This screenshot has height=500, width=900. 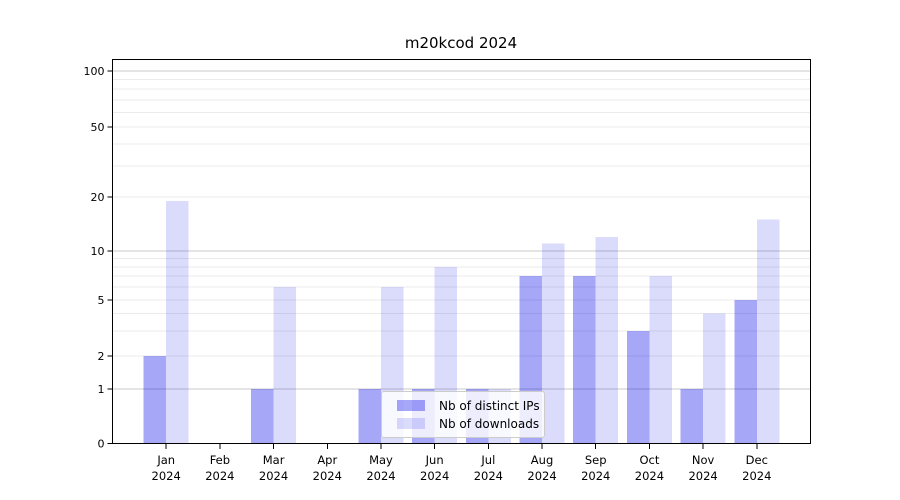 I want to click on y-tick-label: 5, so click(x=101, y=300).